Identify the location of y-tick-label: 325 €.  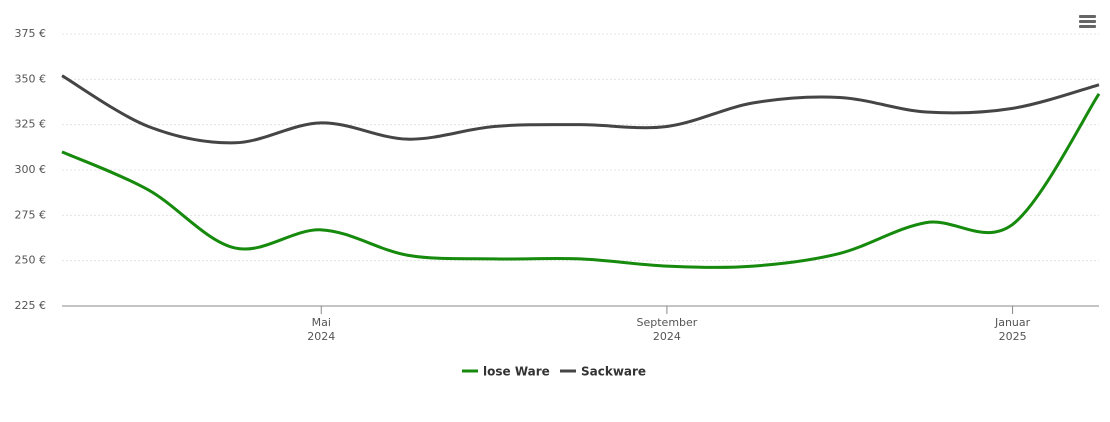
(31, 124).